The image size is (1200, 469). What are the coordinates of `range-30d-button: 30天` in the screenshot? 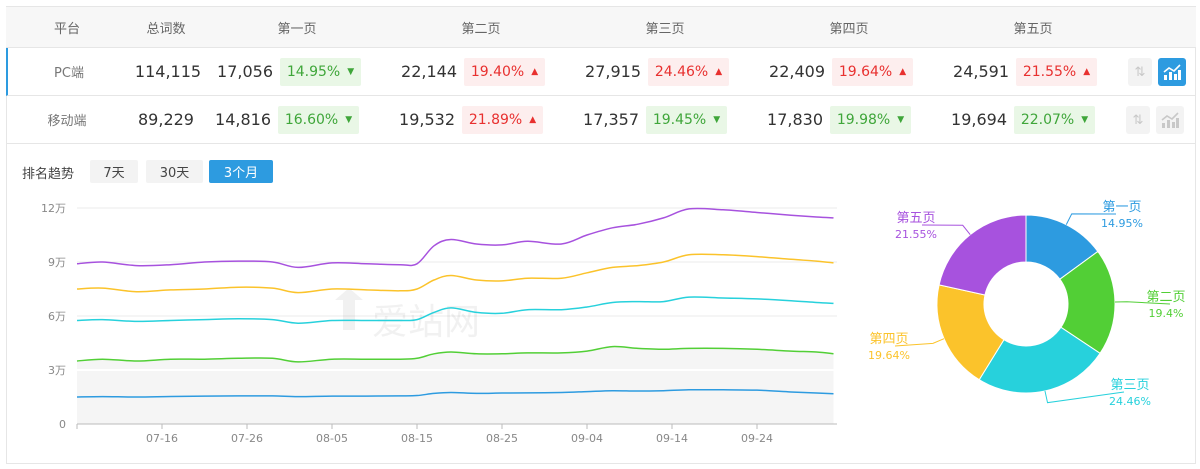 It's located at (174, 171).